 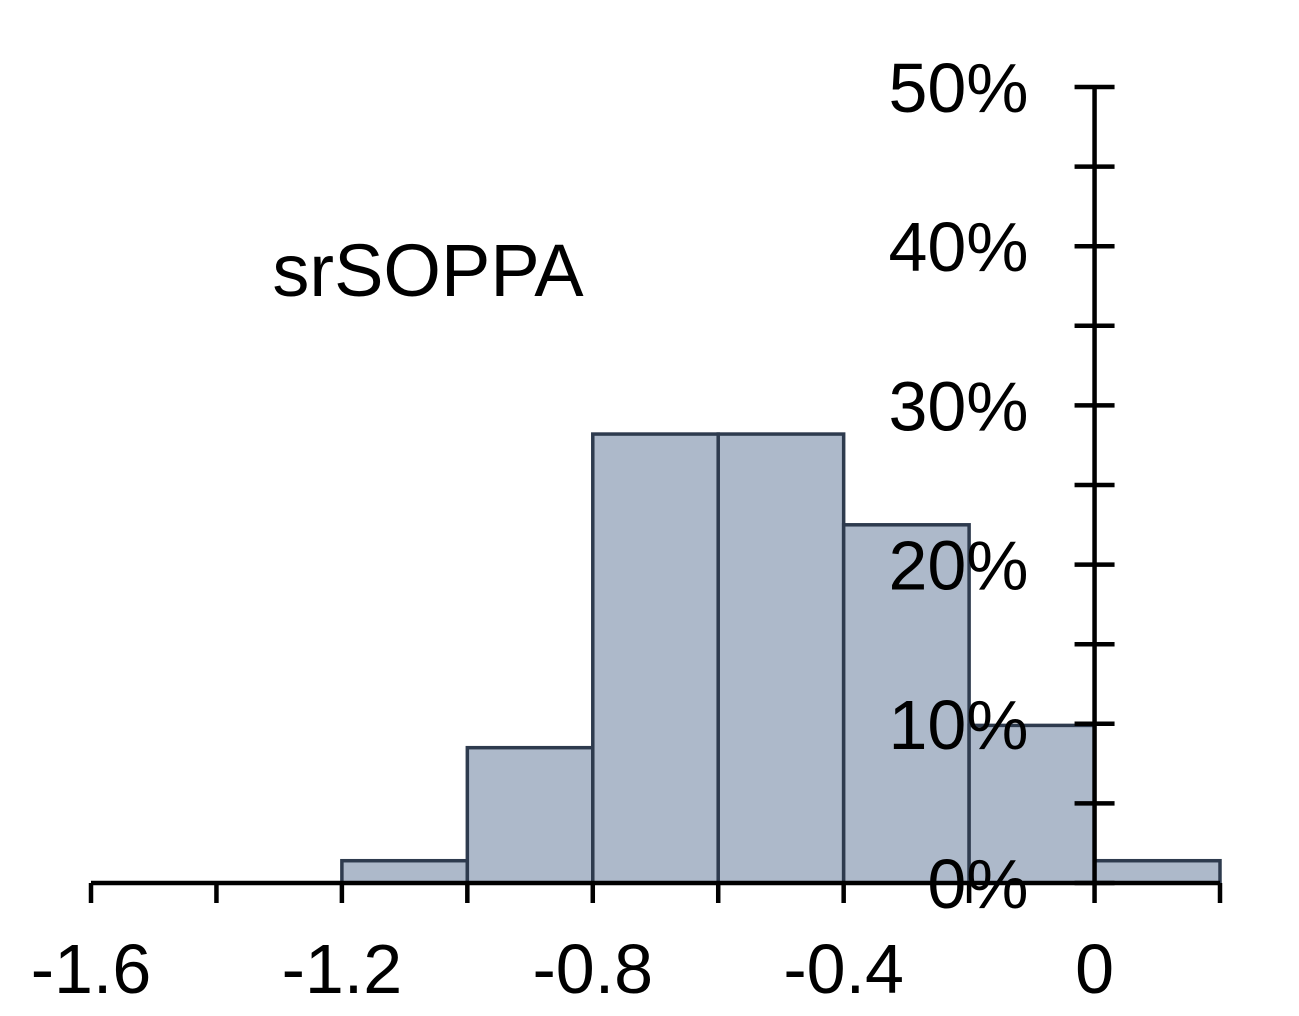 What do you see at coordinates (958, 566) in the screenshot?
I see `y-tick-label: 20%` at bounding box center [958, 566].